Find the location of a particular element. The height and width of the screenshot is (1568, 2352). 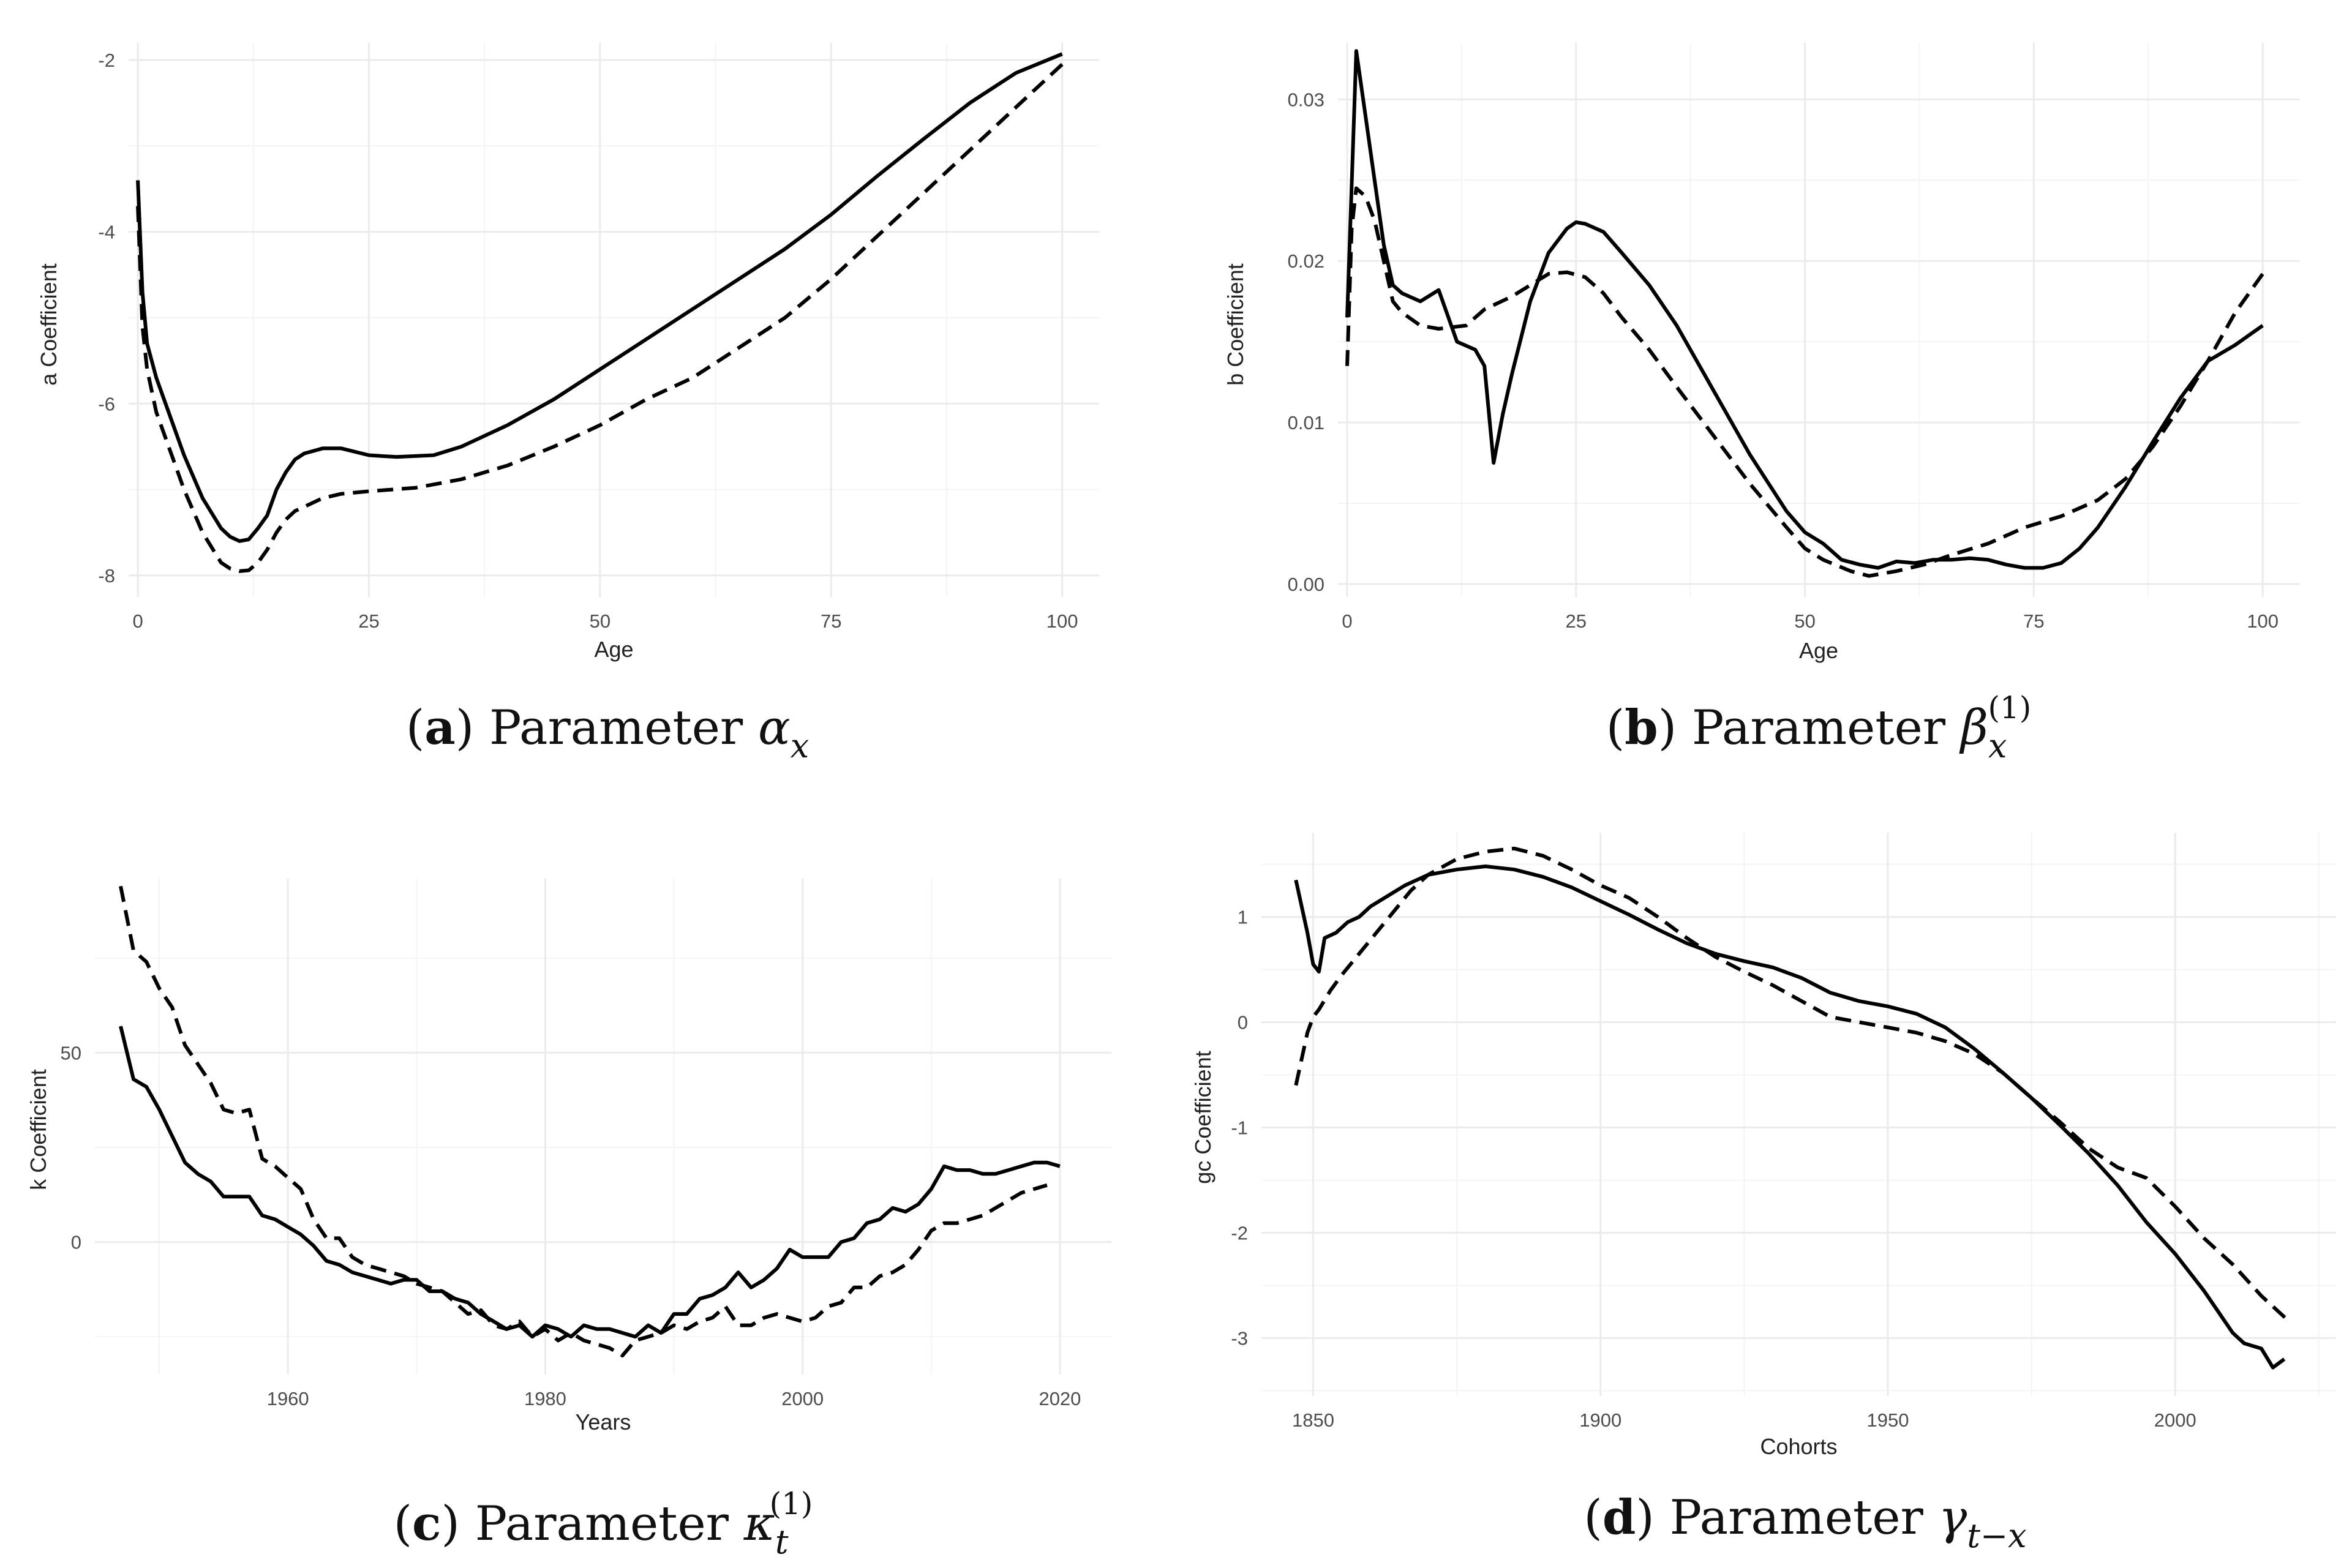

y-tick-label: 0.02 is located at coordinates (1306, 261).